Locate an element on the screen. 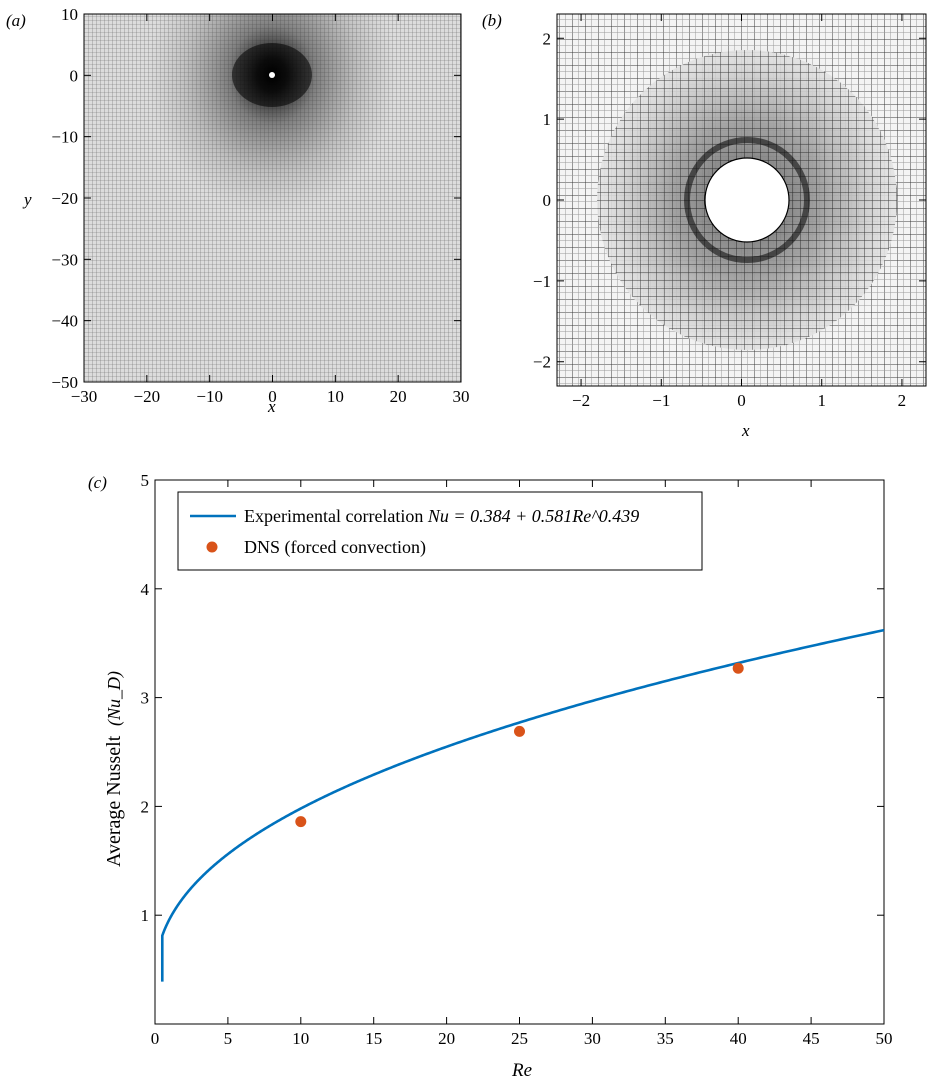 The width and height of the screenshot is (927, 1089). panel-b-ytick-label: −2 is located at coordinates (542, 362).